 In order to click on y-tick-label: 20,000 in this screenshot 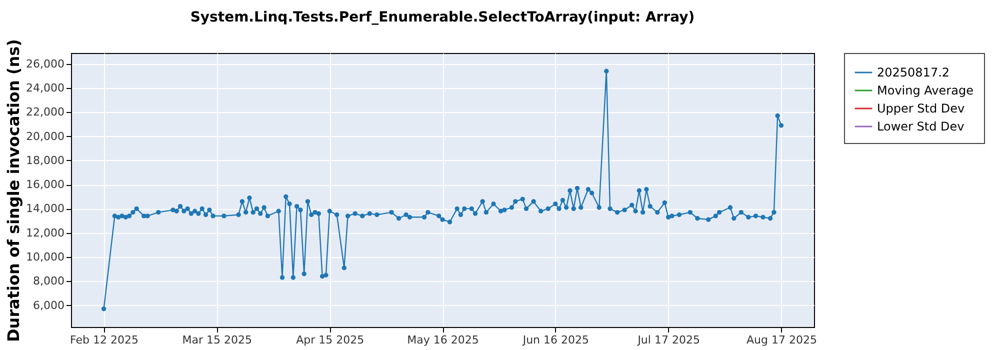, I will do `click(45, 136)`.